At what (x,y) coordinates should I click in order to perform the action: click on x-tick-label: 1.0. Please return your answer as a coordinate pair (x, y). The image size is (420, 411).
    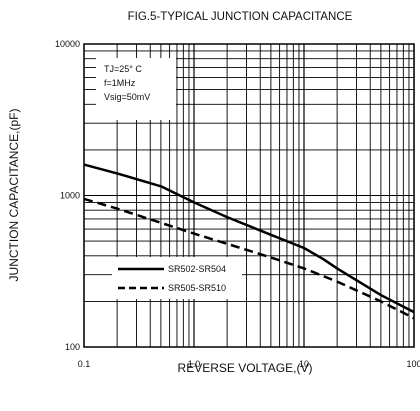
    Looking at the image, I should click on (194, 364).